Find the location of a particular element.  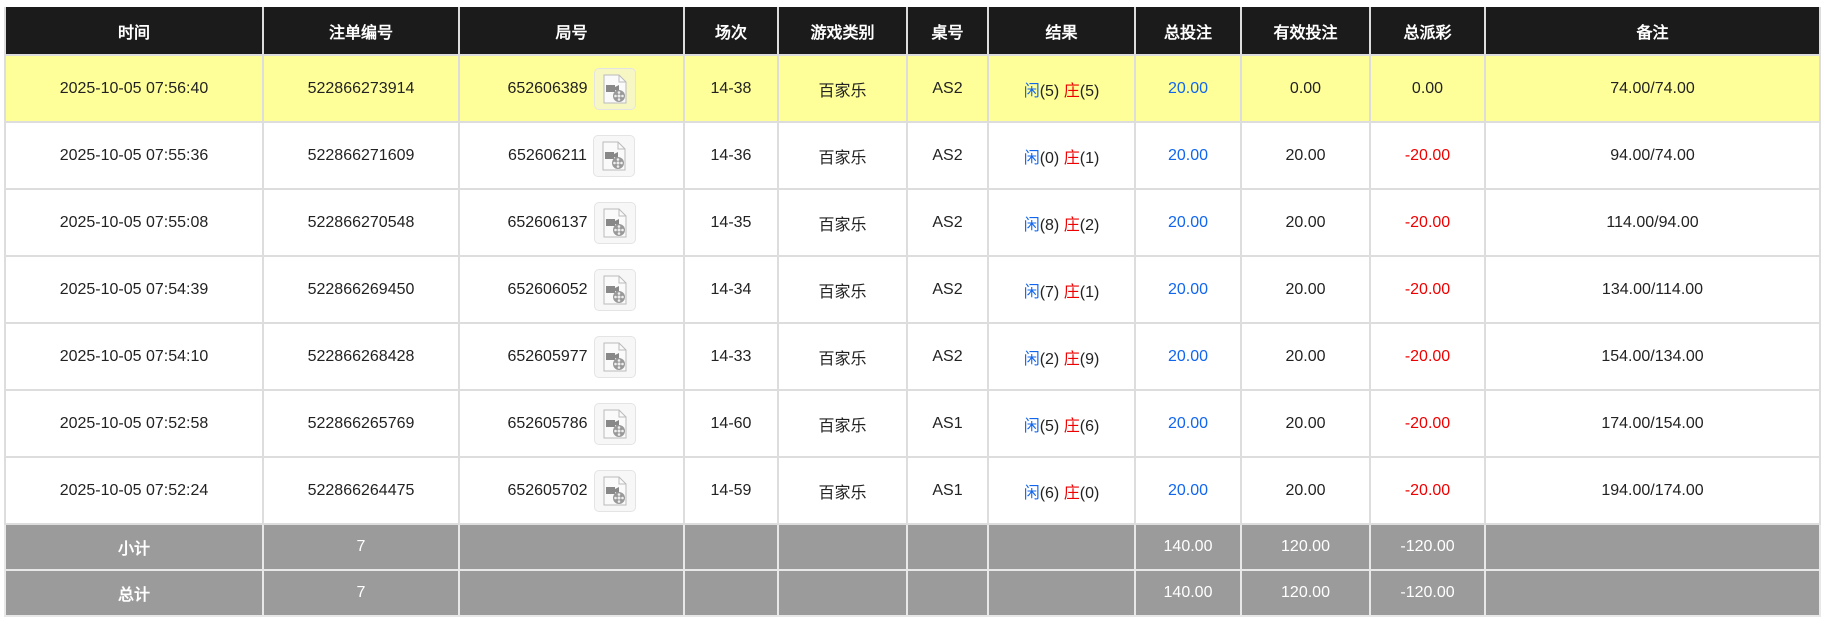

result-cell: 闲(5) 庄(5) is located at coordinates (1061, 88).